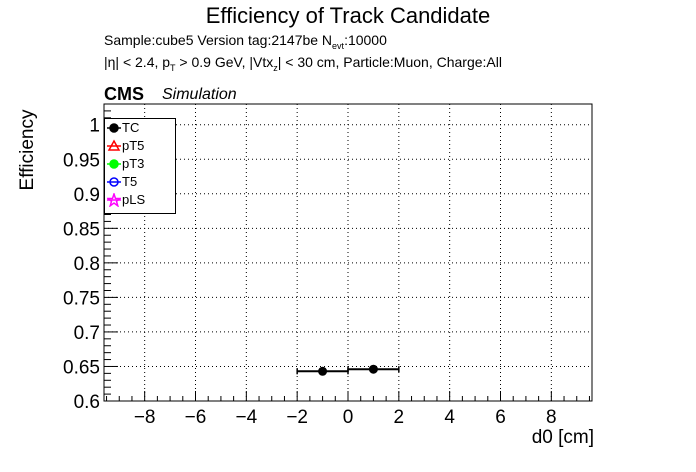 The image size is (696, 472). What do you see at coordinates (365, 40) in the screenshot?
I see `subtitle-sample-count: :10000` at bounding box center [365, 40].